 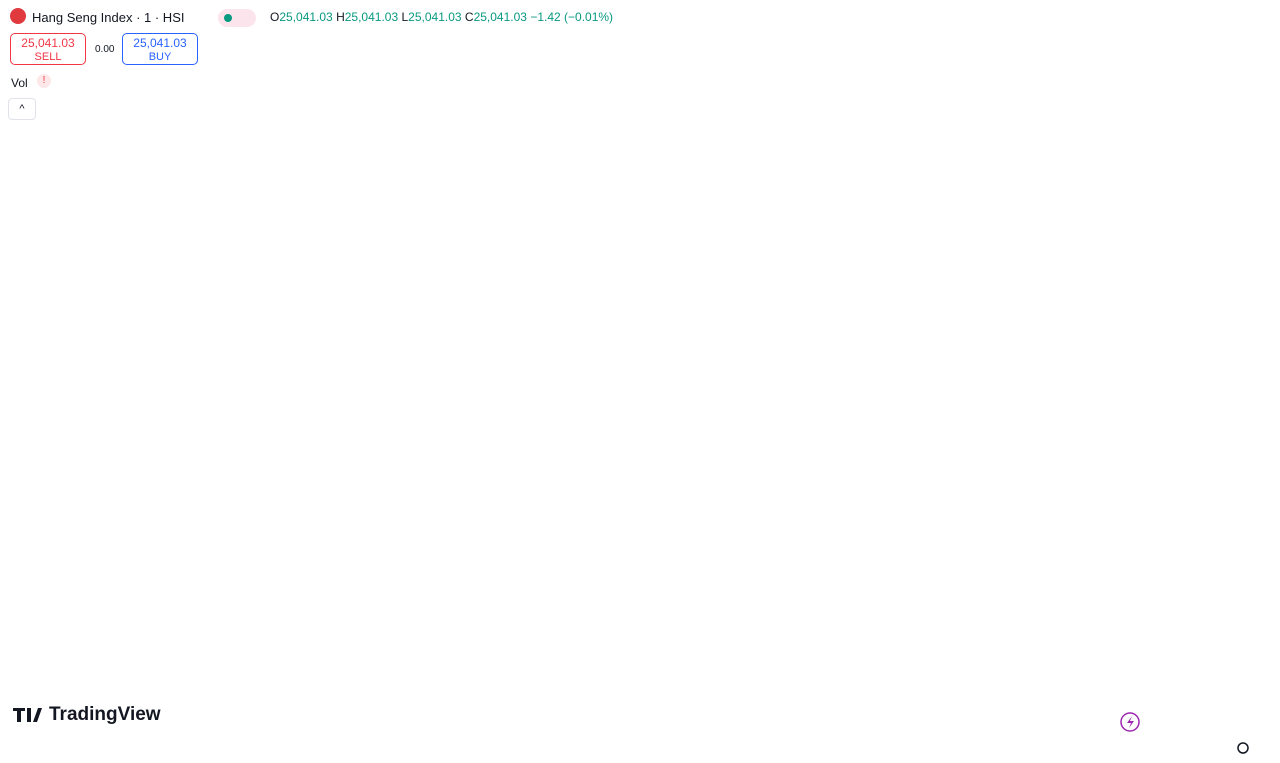 I want to click on brand: TradingView, so click(x=105, y=714).